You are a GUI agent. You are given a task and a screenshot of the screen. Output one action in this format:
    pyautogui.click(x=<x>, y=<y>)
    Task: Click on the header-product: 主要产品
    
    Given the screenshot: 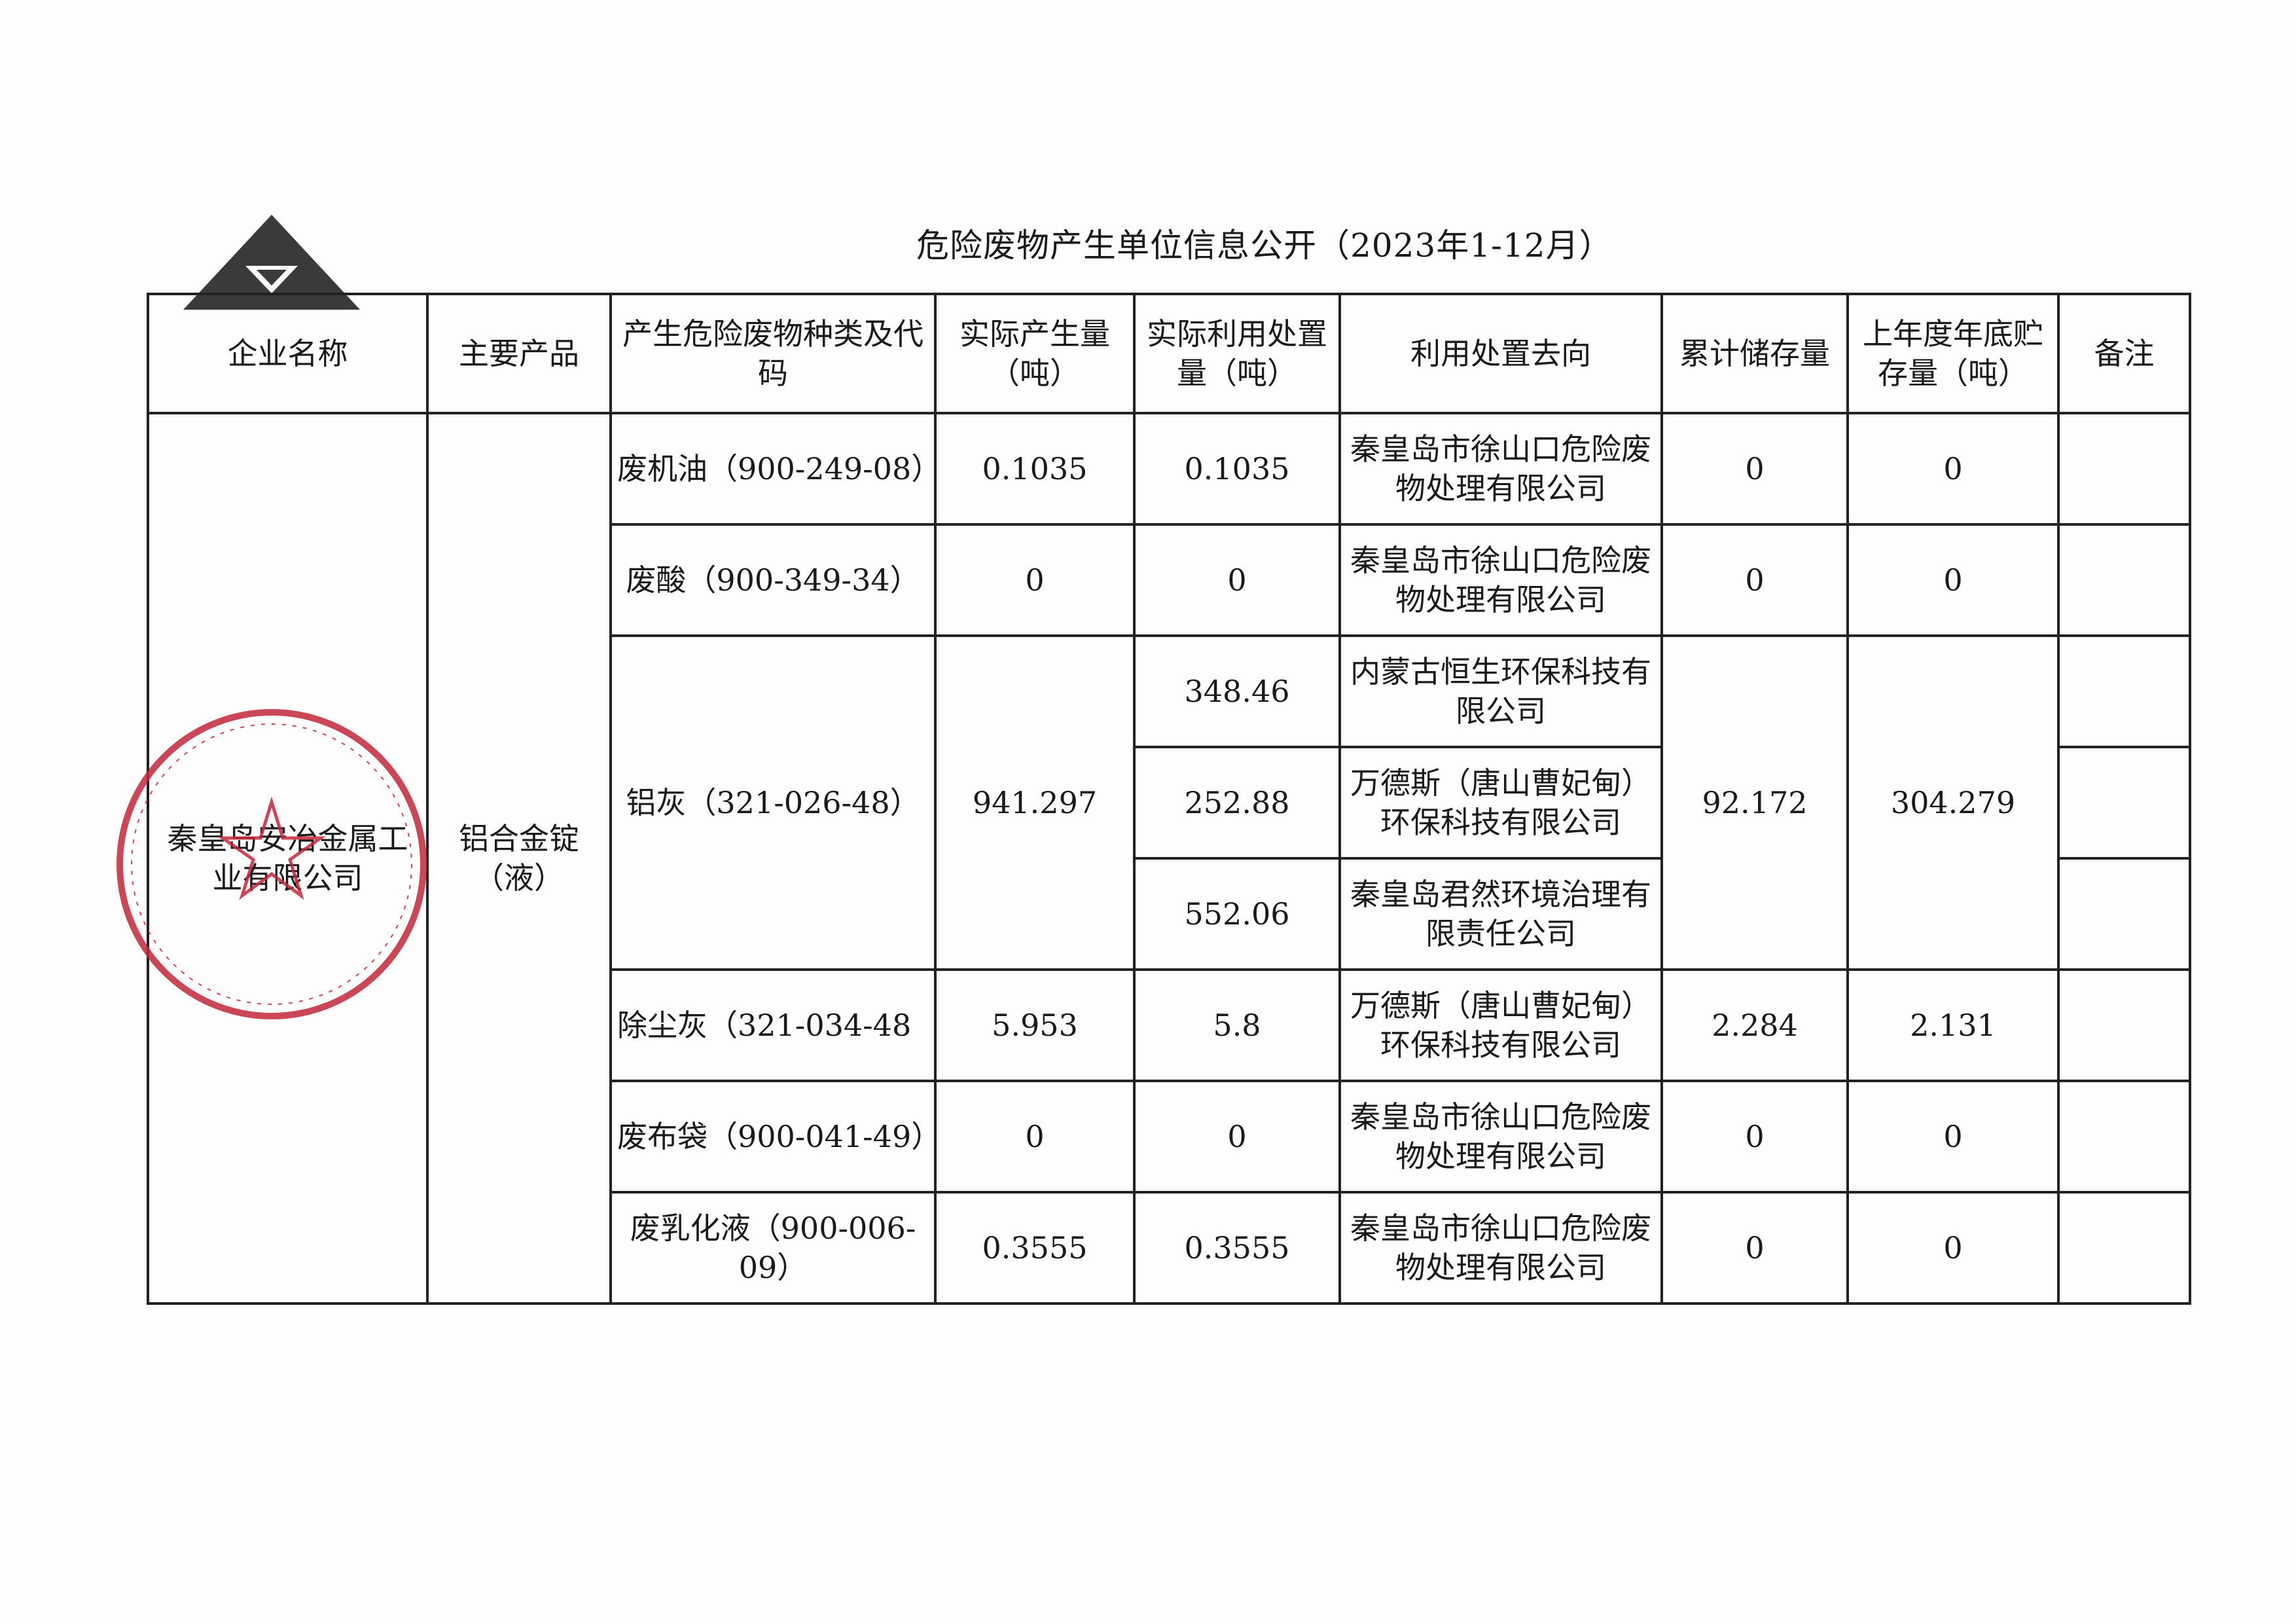 What is the action you would take?
    pyautogui.click(x=519, y=353)
    